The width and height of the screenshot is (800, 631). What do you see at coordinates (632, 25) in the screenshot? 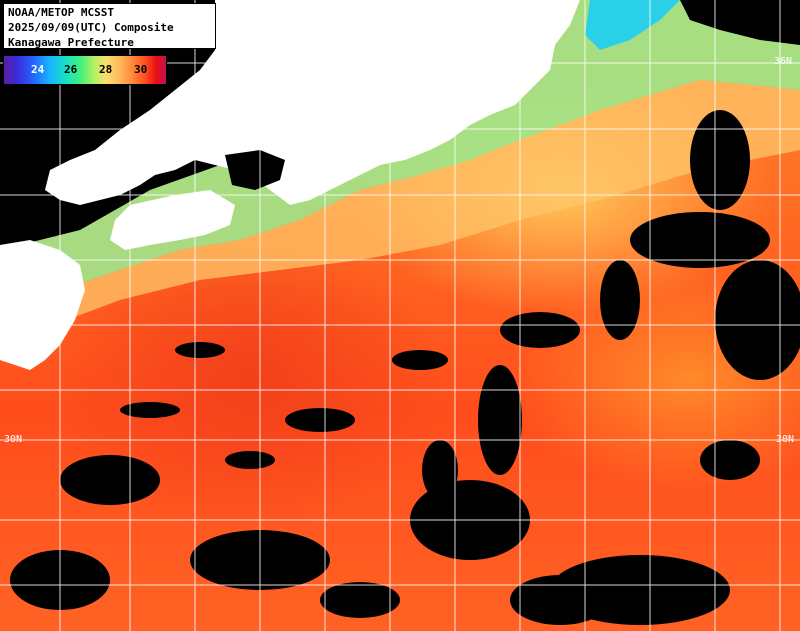
I see `cold-water-northeast` at bounding box center [632, 25].